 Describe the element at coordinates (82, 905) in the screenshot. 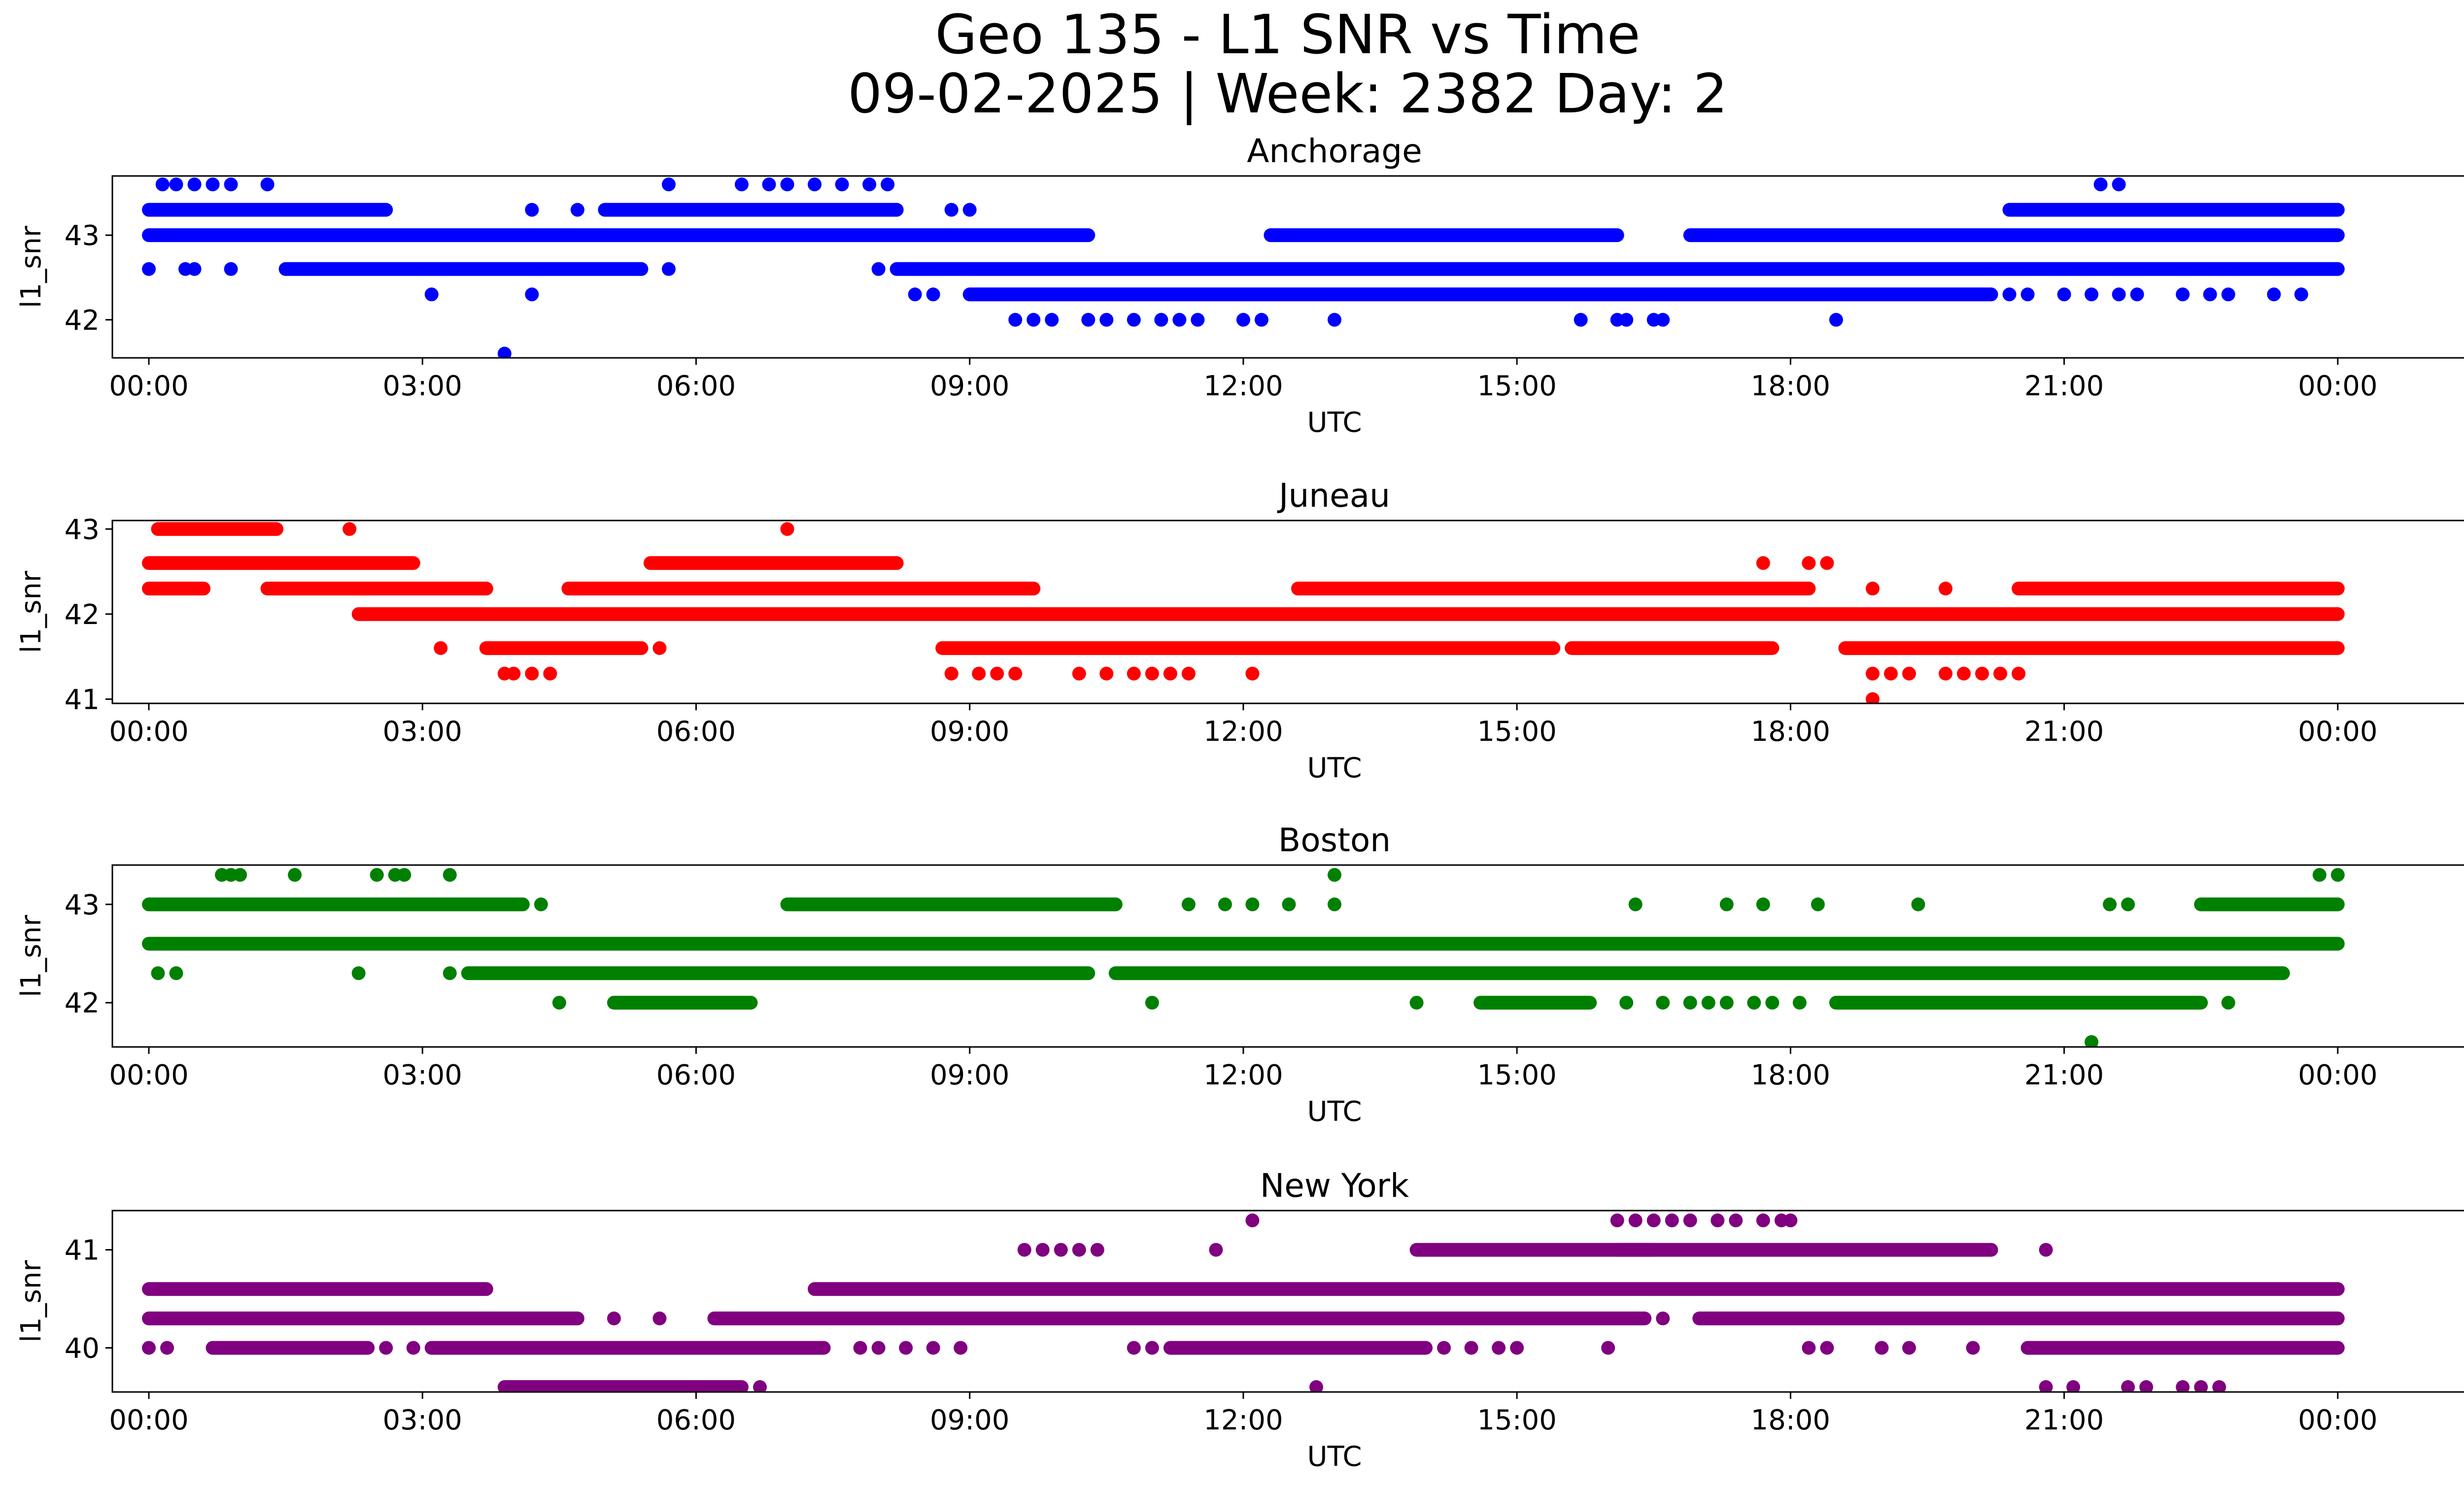

I see `boston-ytick-label-1: 43` at that location.